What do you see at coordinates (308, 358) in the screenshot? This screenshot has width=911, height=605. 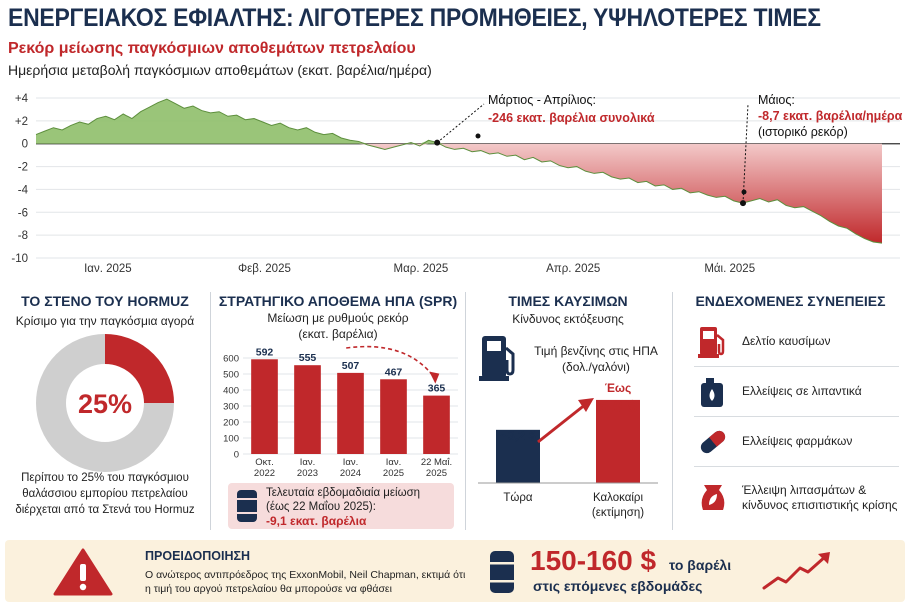 I see `bar-value-label: 555` at bounding box center [308, 358].